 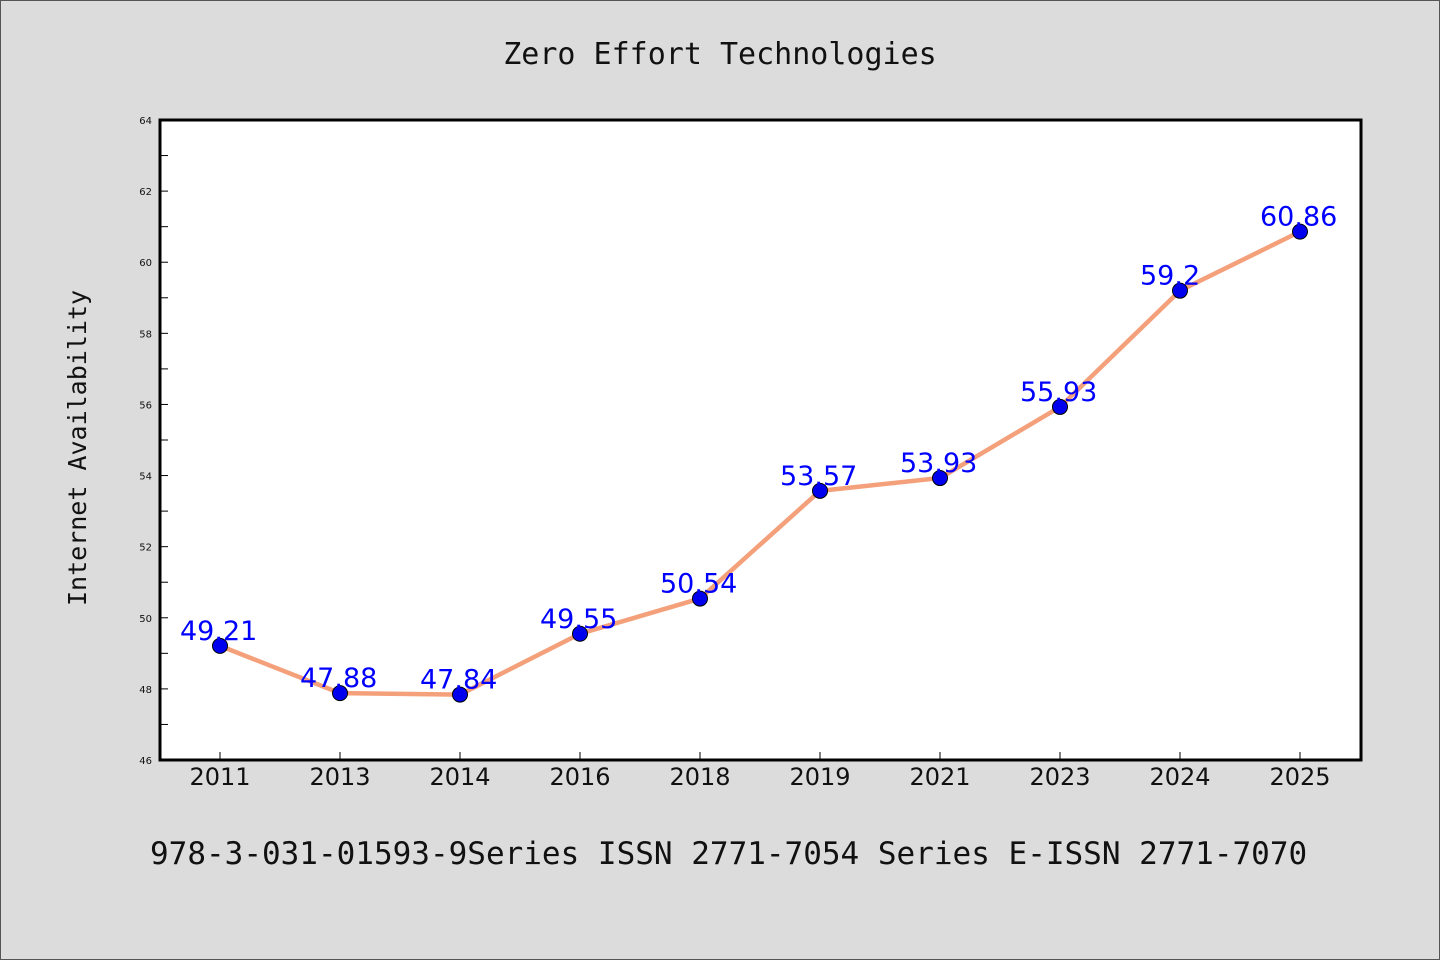 I want to click on x-axis: 2011 2013 2014 2016 2018 2019 2021 2023 2024 2025, so click(x=760, y=771).